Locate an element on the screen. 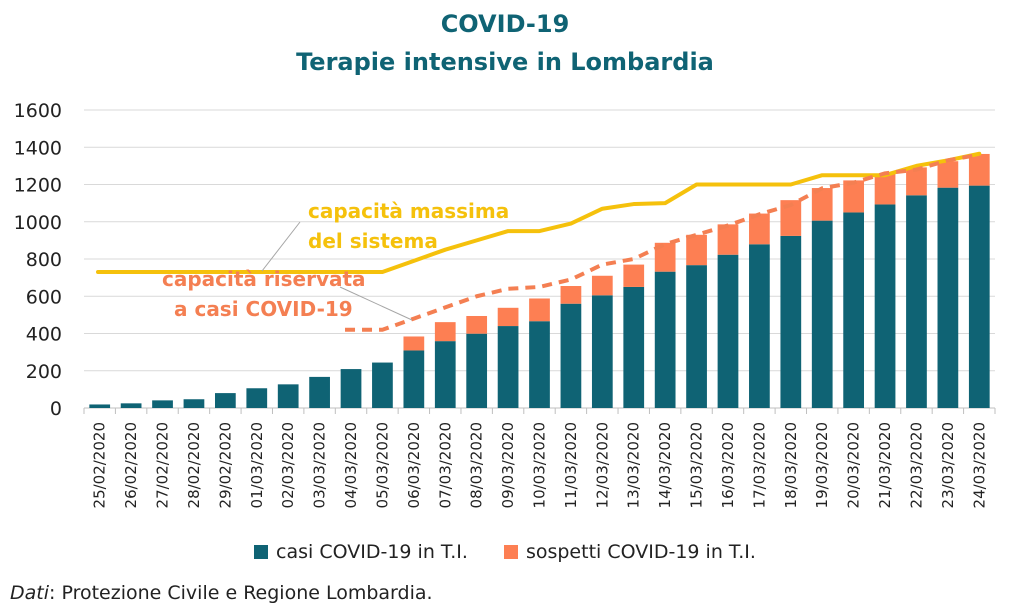 The width and height of the screenshot is (1010, 611). legend-label-sospetti: sospetti COVID-19 in T.I. is located at coordinates (640, 552).